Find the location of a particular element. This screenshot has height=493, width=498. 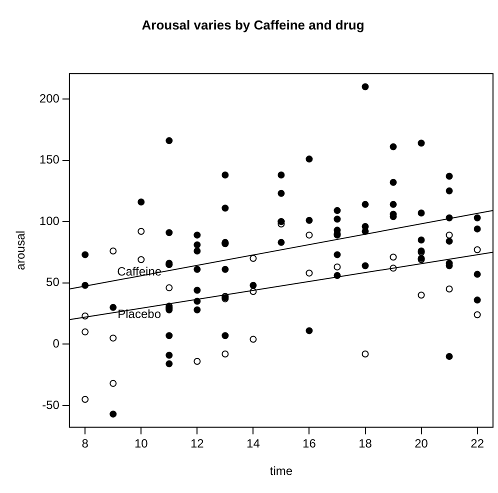

x-tick-label: 8 is located at coordinates (85, 443).